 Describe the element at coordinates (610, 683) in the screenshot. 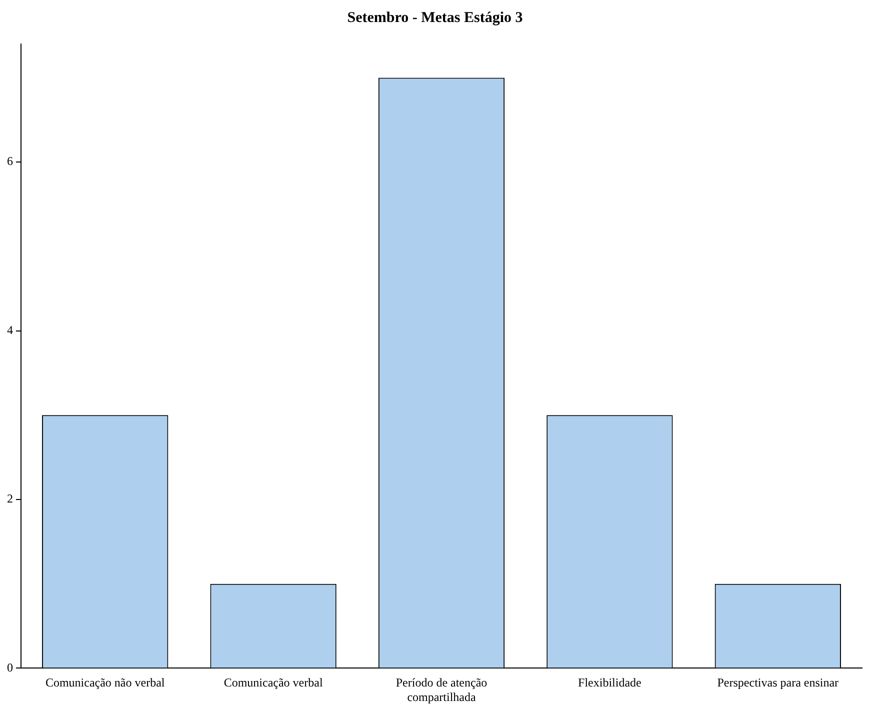

I see `x-tick-label: Flexibilidade` at that location.